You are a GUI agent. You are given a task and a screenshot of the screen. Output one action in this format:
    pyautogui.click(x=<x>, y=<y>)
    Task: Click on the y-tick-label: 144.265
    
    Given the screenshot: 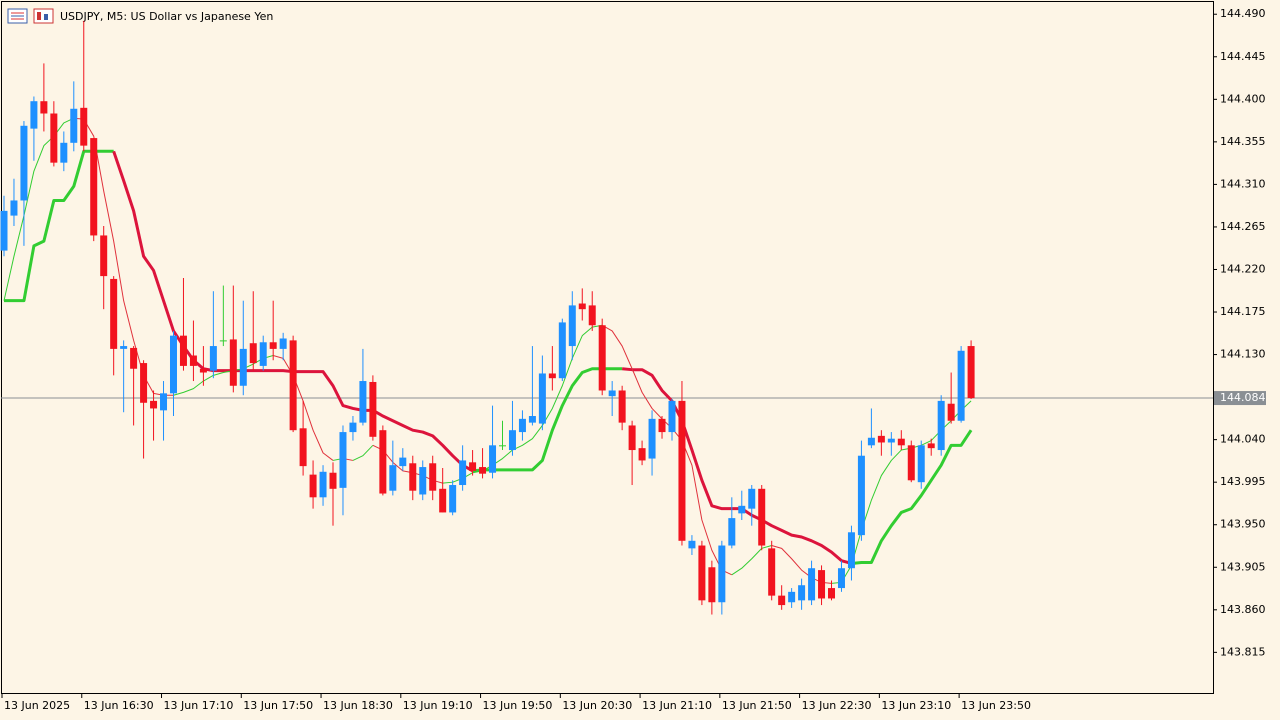 What is the action you would take?
    pyautogui.click(x=1243, y=226)
    